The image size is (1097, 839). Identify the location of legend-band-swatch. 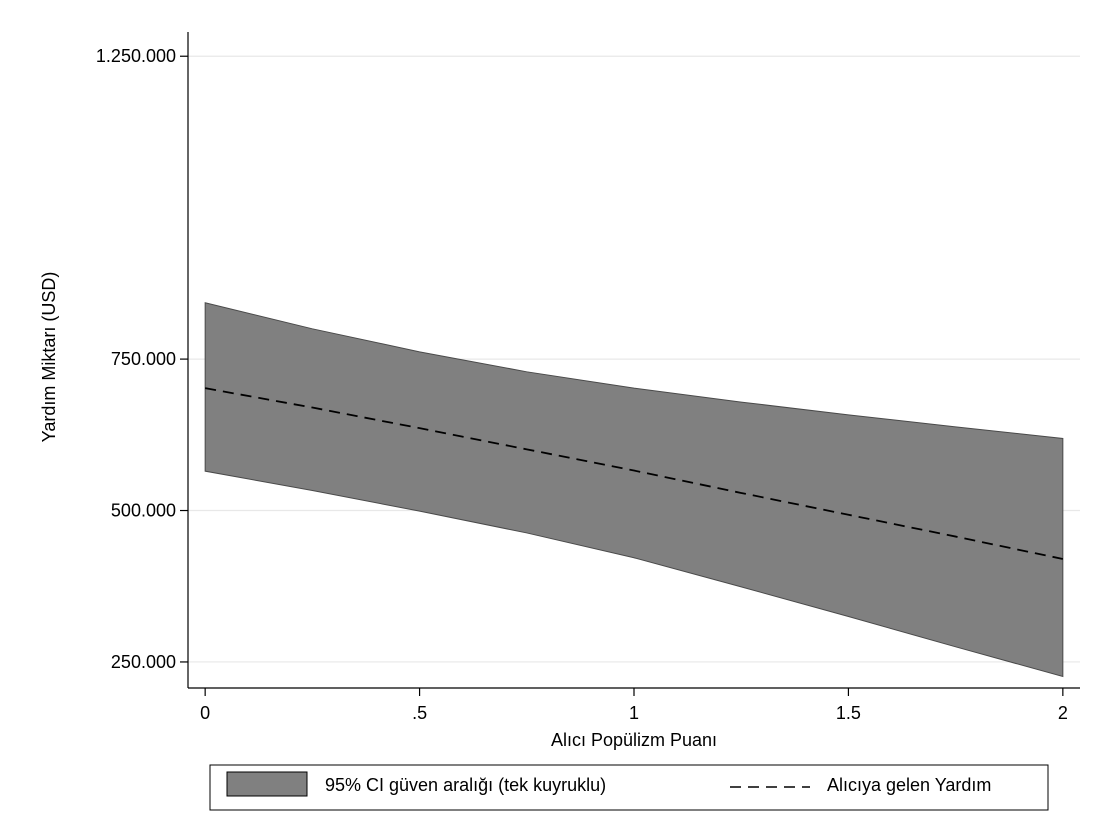
(267, 784).